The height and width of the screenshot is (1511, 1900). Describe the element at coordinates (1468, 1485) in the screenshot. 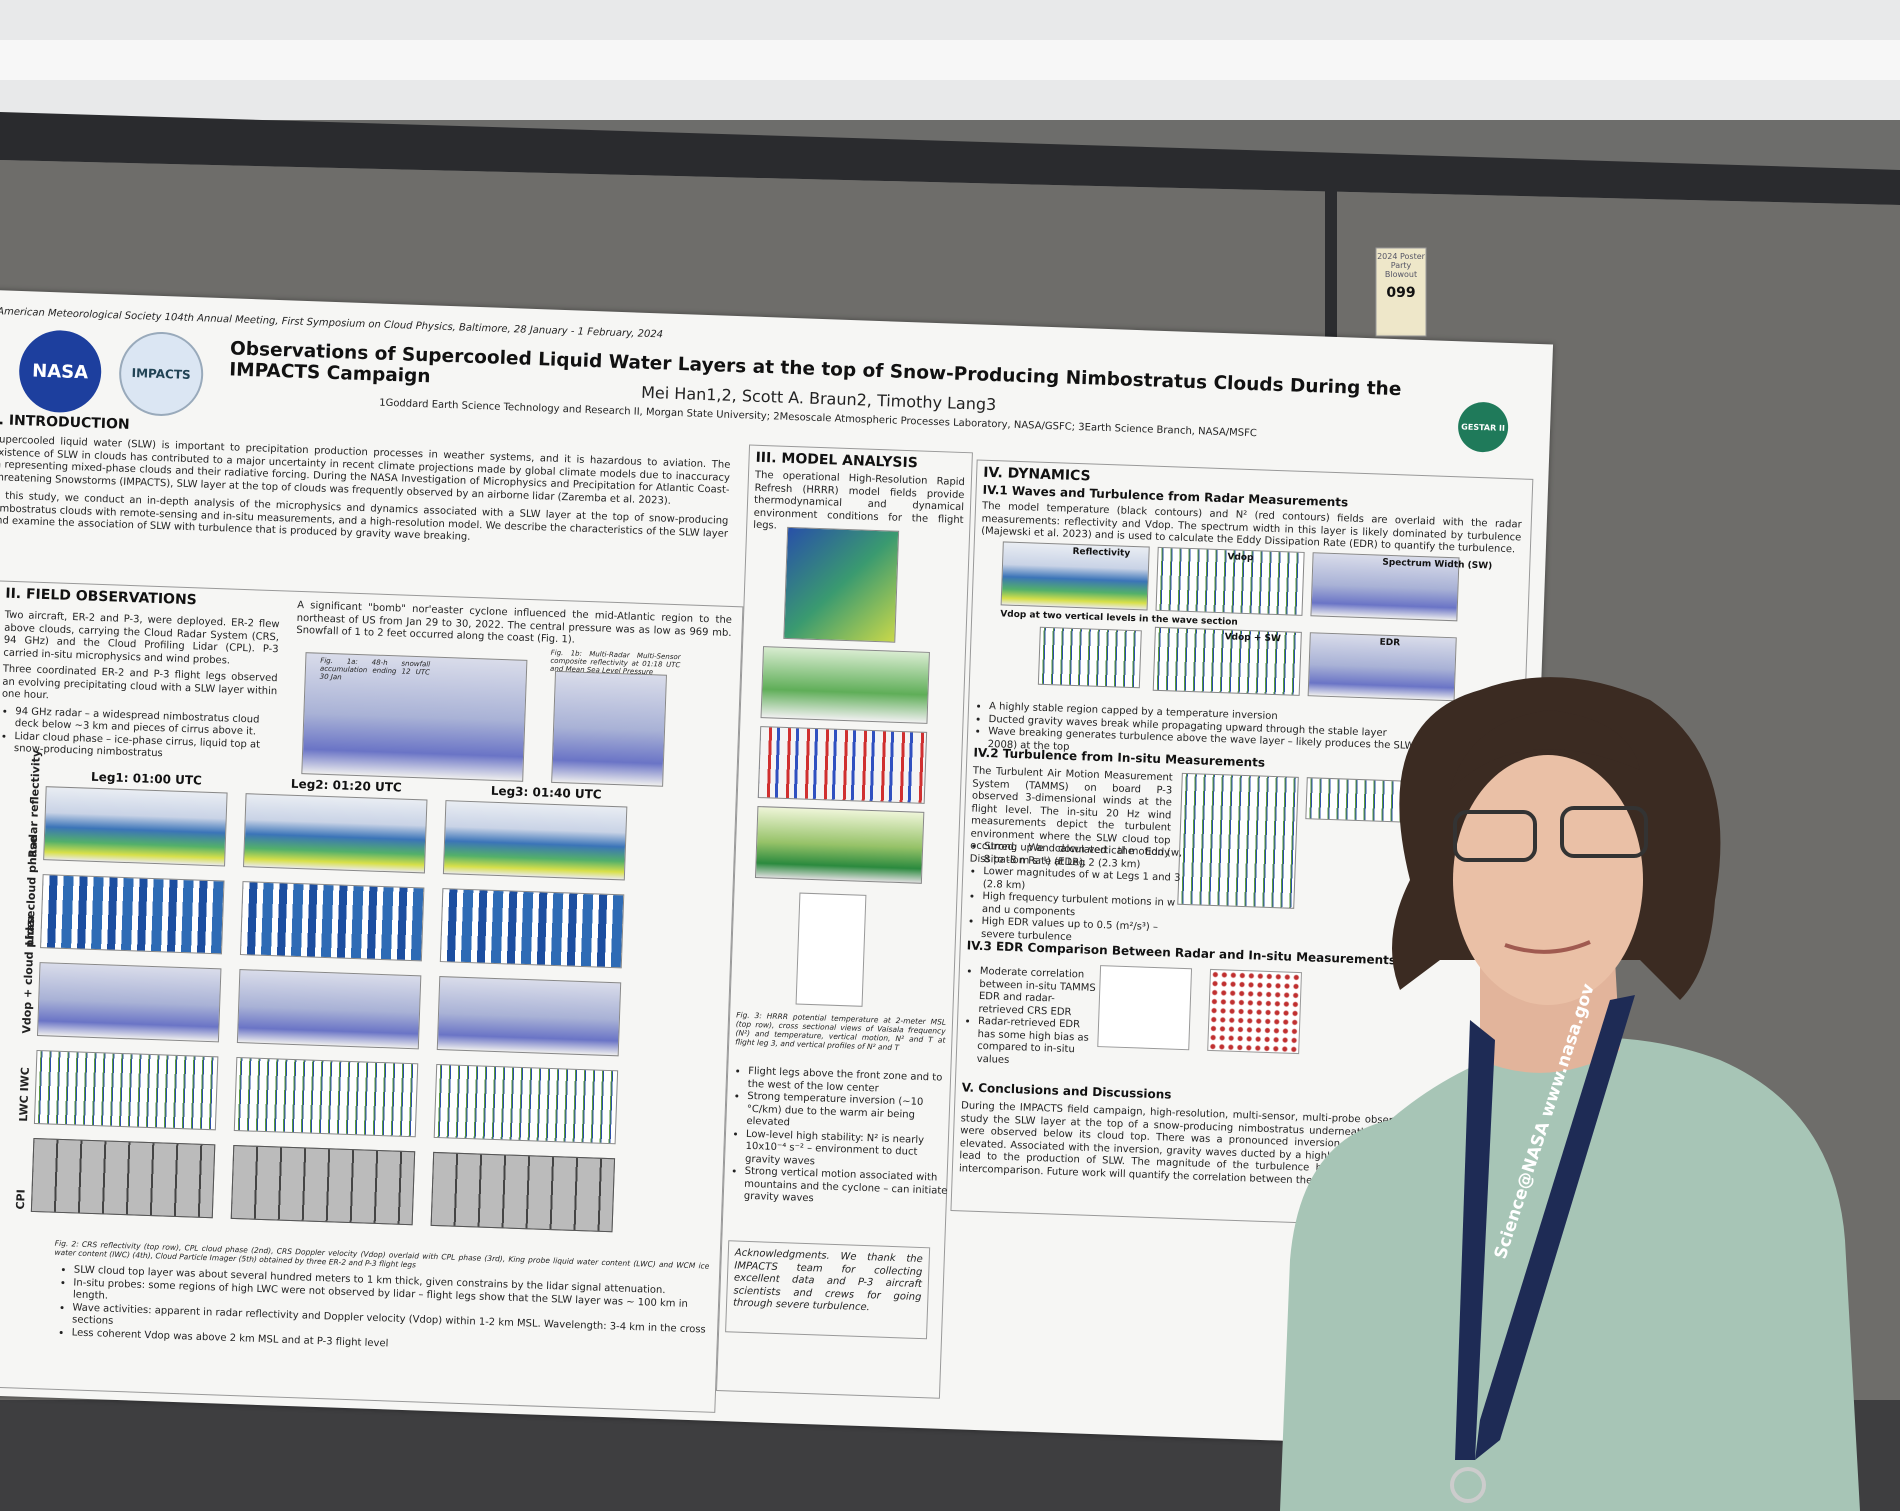

I see `badge-clip` at that location.